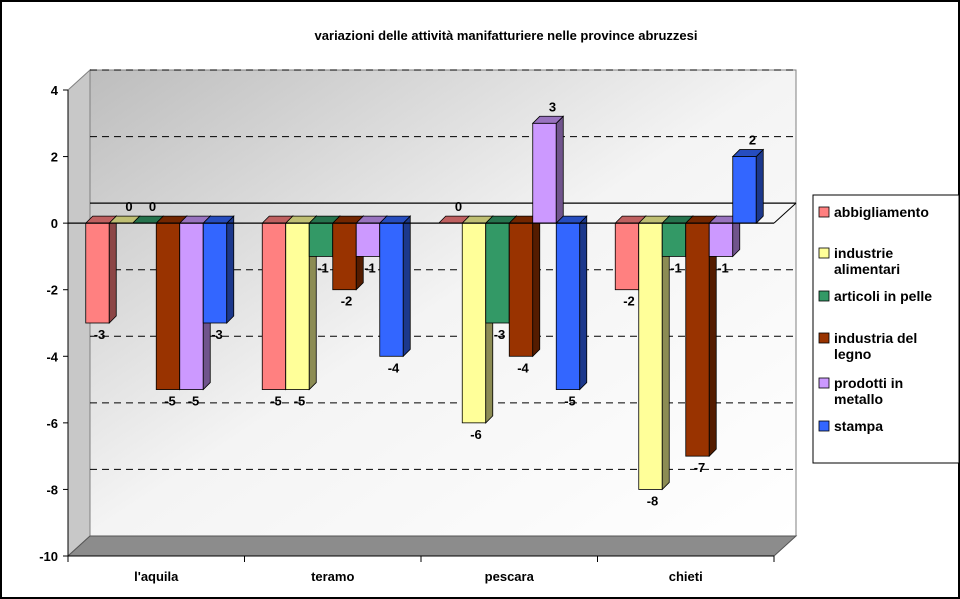 This screenshot has width=960, height=599. Describe the element at coordinates (686, 576) in the screenshot. I see `x-tick-label: chieti` at that location.